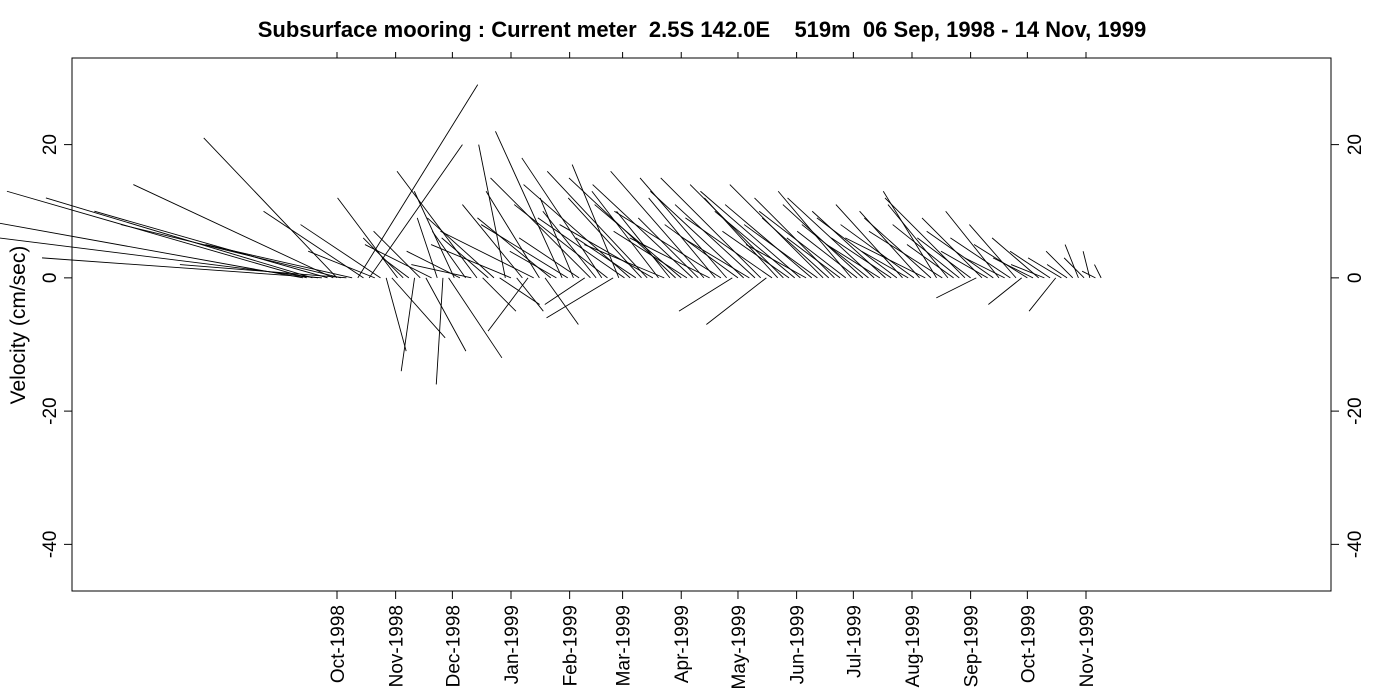 The image size is (1389, 700). Describe the element at coordinates (1348, 346) in the screenshot. I see `right-axis-ticks: 20 0 -20 -40` at that location.